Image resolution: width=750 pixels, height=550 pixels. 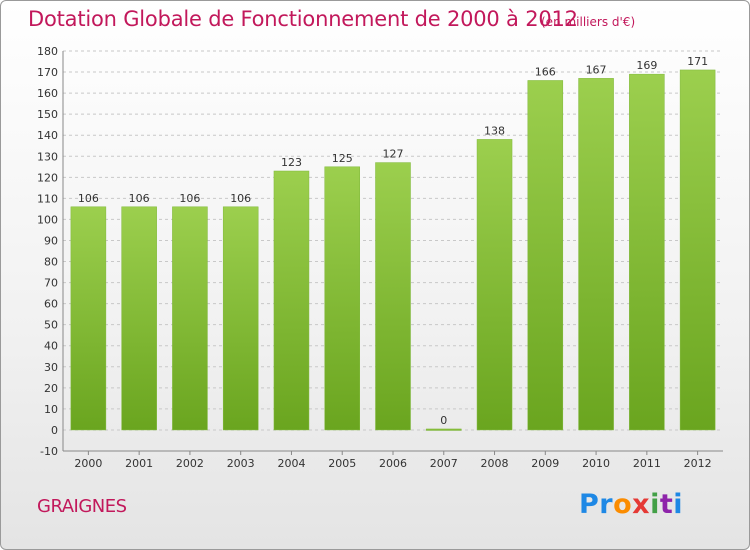 What do you see at coordinates (342, 463) in the screenshot?
I see `x-tick-label: 2005` at bounding box center [342, 463].